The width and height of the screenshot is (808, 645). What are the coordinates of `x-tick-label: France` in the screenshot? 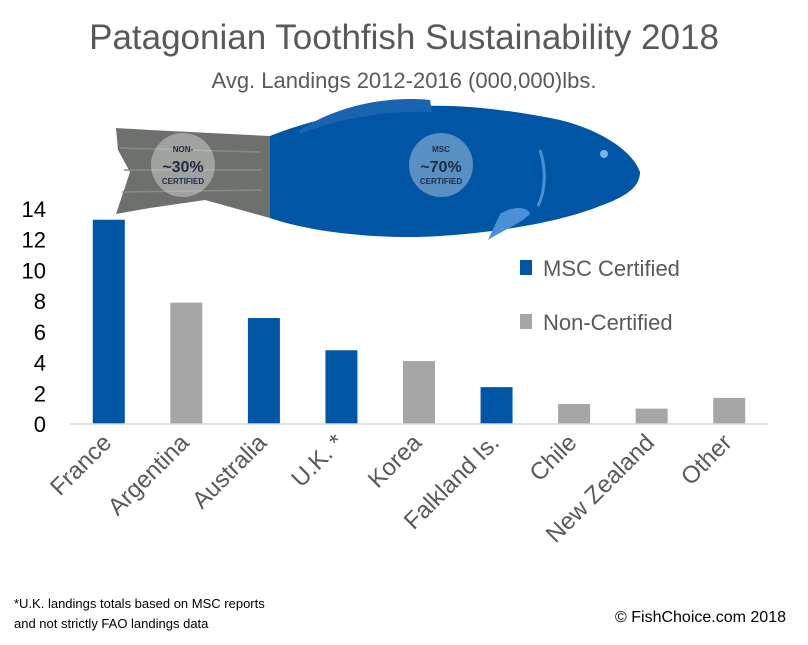 It's located at (81, 465).